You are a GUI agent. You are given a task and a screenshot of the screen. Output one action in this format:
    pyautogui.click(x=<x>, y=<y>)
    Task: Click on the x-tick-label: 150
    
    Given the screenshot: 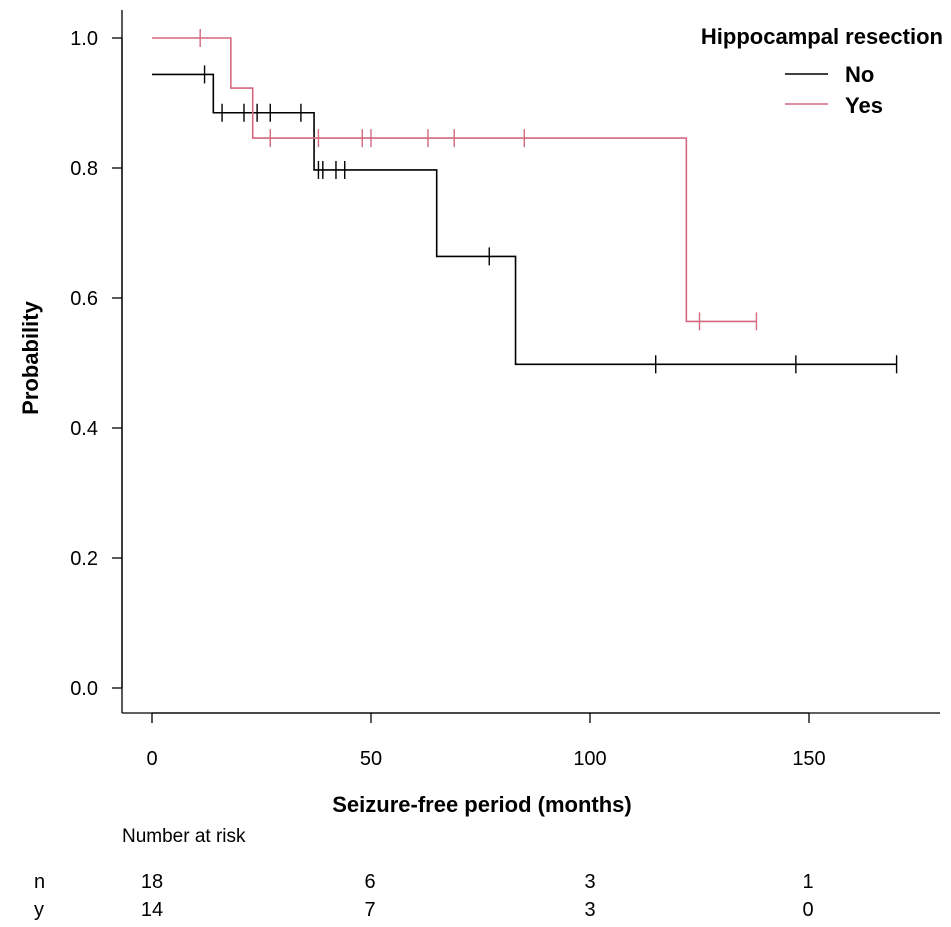 What is the action you would take?
    pyautogui.click(x=808, y=759)
    